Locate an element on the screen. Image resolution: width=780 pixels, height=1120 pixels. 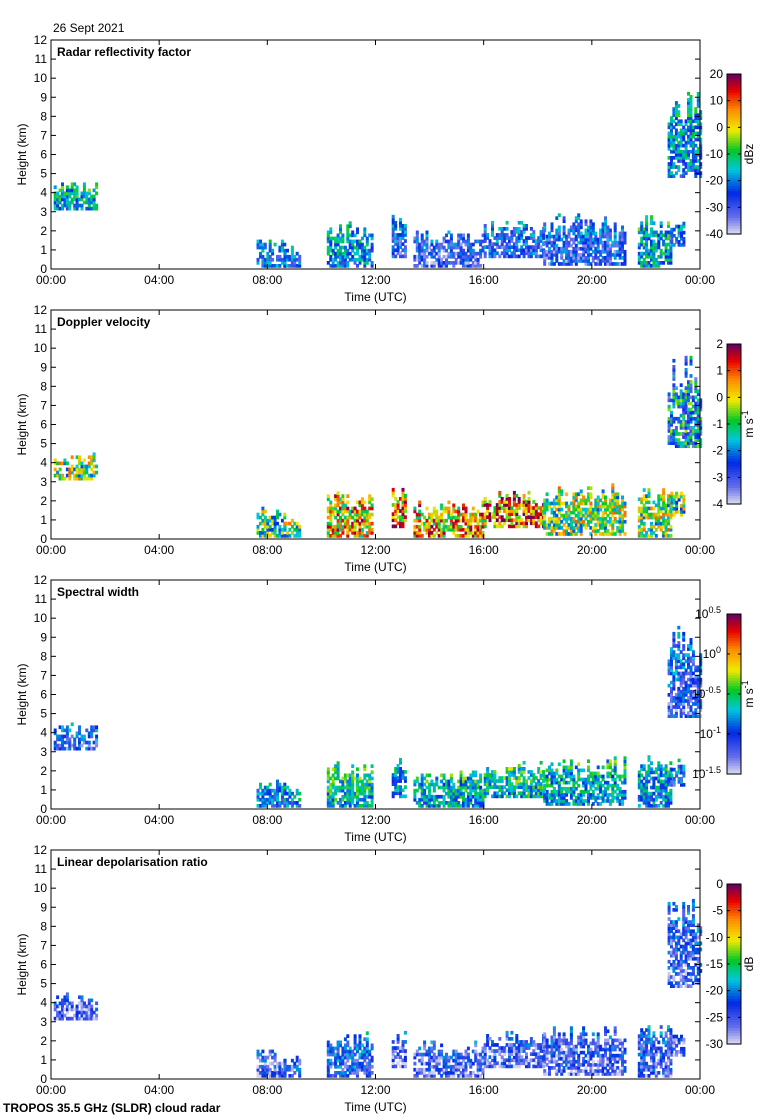
x-axis-label: Time (UTC) is located at coordinates (375, 297).